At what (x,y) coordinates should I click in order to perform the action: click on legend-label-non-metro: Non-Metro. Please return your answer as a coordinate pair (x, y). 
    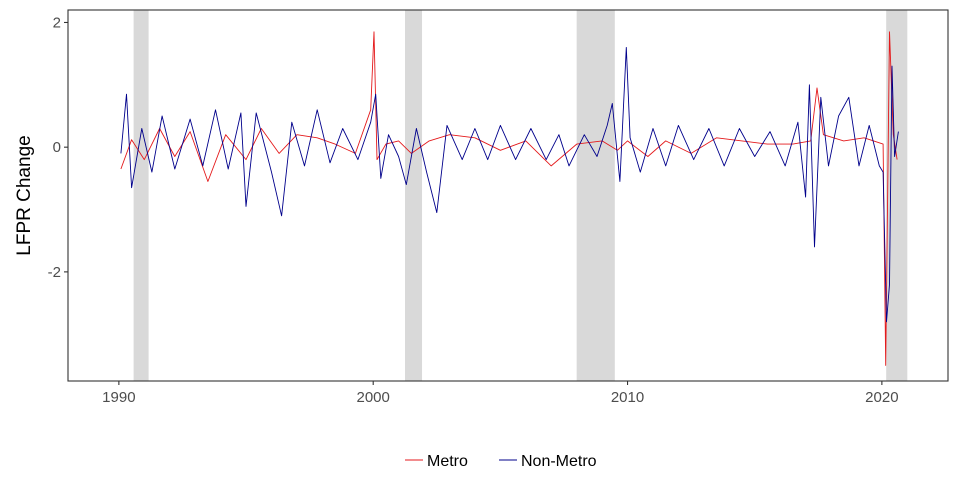
    Looking at the image, I should click on (559, 461).